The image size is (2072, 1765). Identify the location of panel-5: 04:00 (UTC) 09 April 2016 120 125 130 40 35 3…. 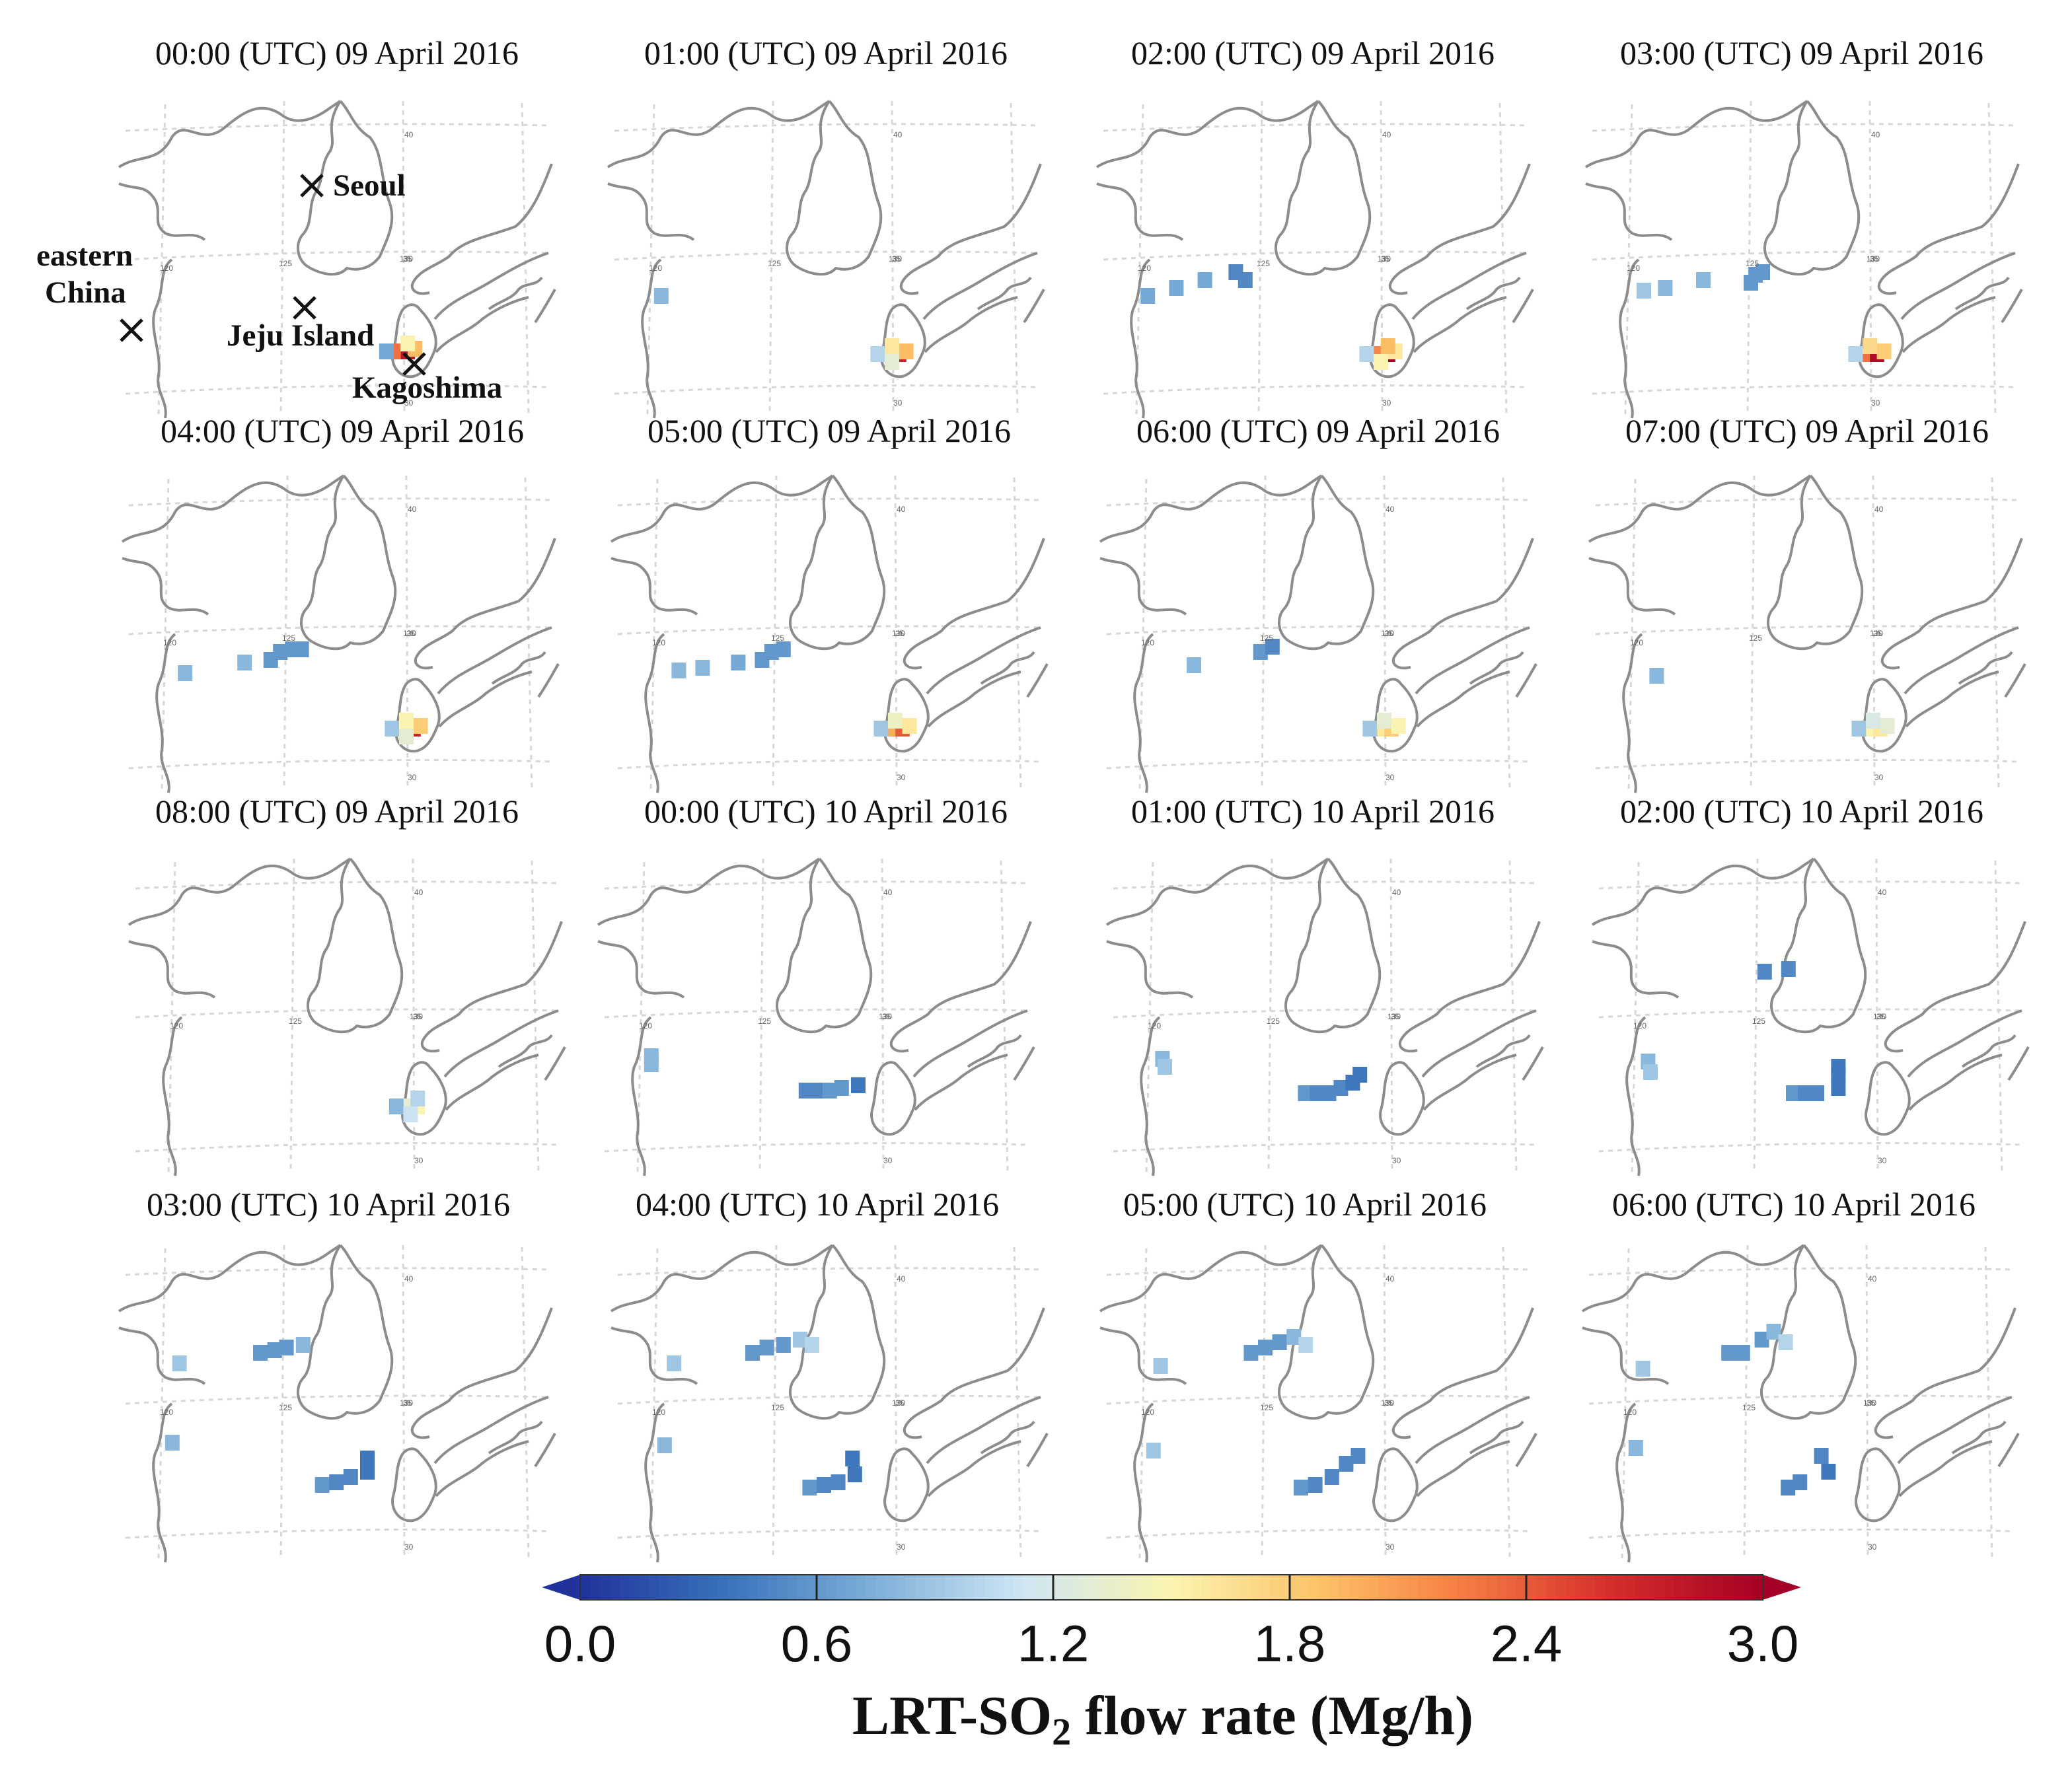
(340, 603).